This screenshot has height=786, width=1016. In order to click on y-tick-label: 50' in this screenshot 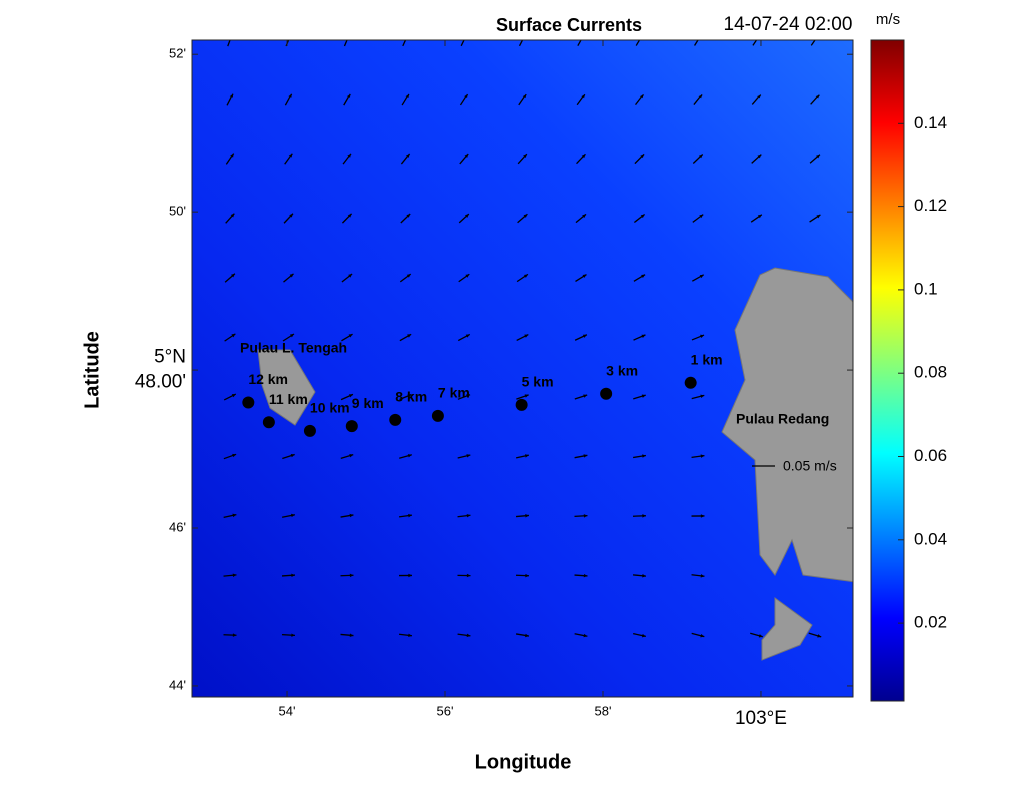, I will do `click(177, 211)`.